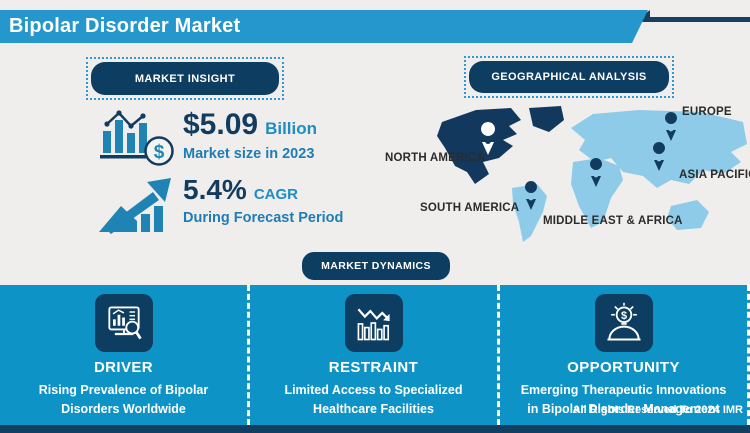  What do you see at coordinates (657, 410) in the screenshot?
I see `copyright-note: All Rights Reserved To 2024 IMR` at bounding box center [657, 410].